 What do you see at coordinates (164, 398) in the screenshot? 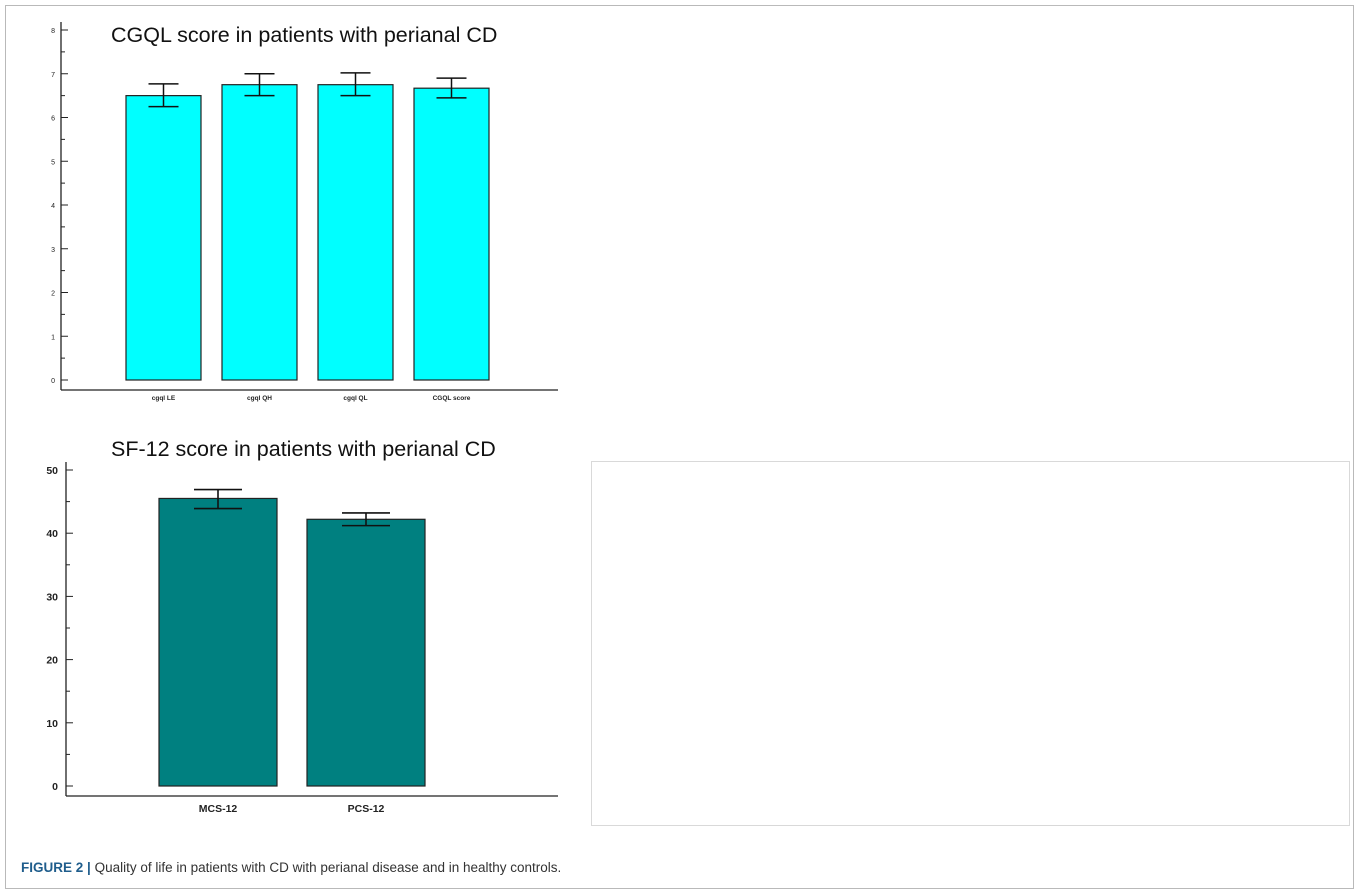
I see `cgql-x-tick-label: cgql LE` at bounding box center [164, 398].